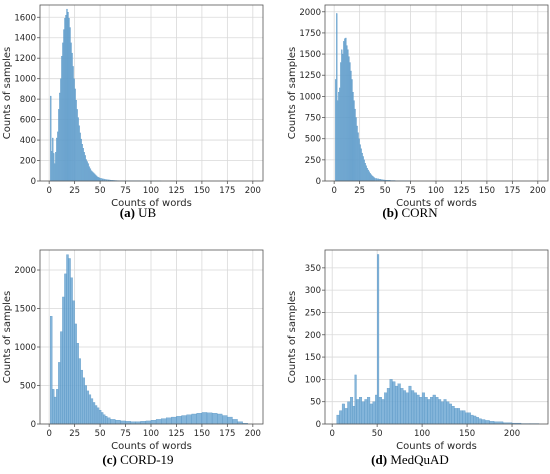 Image resolution: width=550 pixels, height=474 pixels. What do you see at coordinates (418, 212) in the screenshot?
I see `caption-text: CORN` at bounding box center [418, 212].